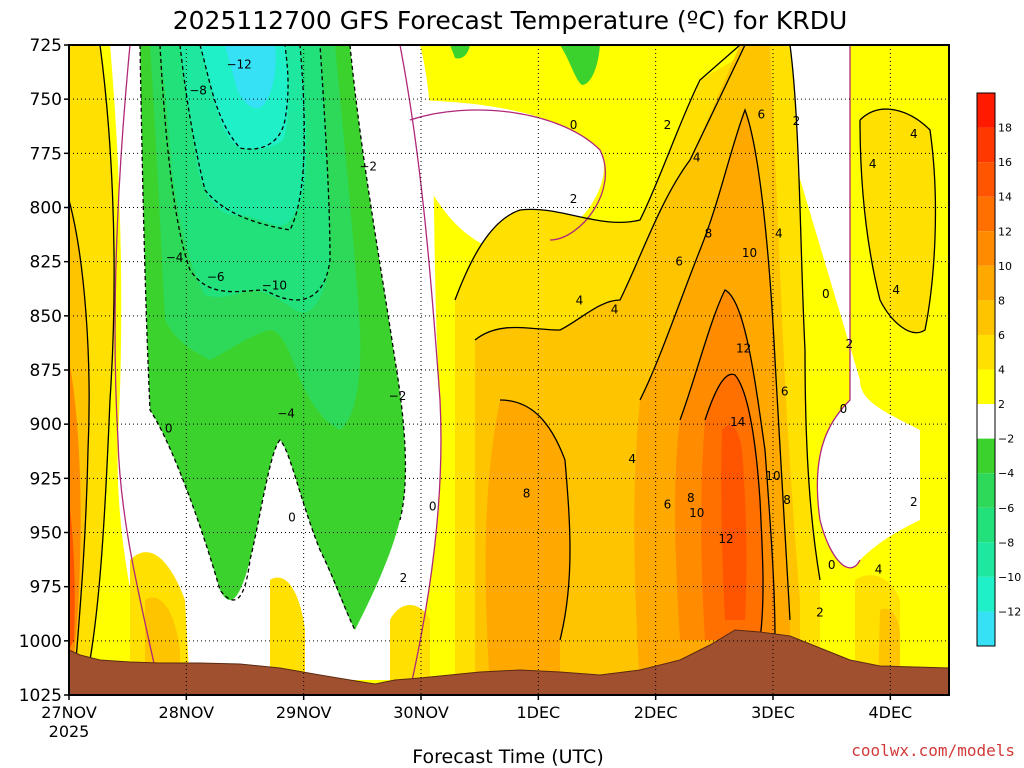 This screenshot has width=1024, height=768. Describe the element at coordinates (773, 712) in the screenshot. I see `x-tick-label: 3DEC` at that location.